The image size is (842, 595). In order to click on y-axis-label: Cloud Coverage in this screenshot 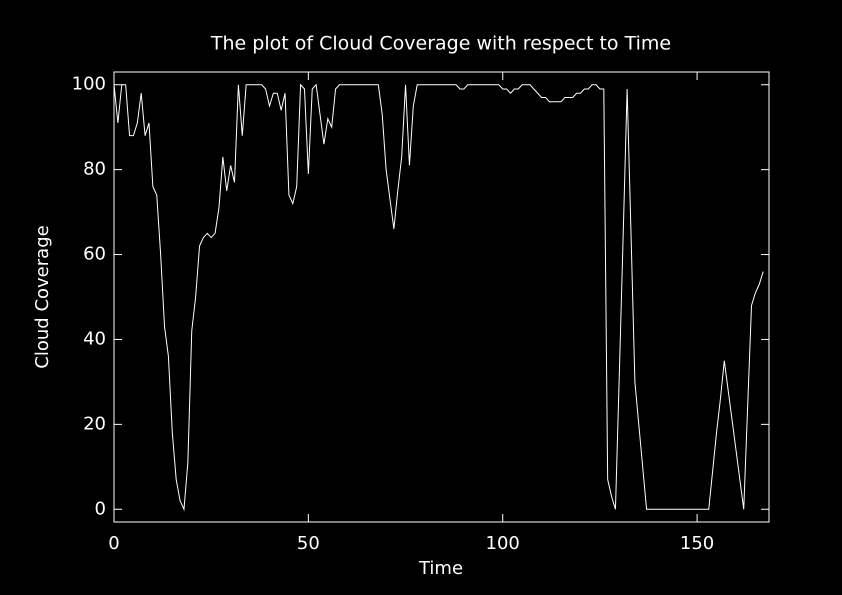, I will do `click(42, 296)`.